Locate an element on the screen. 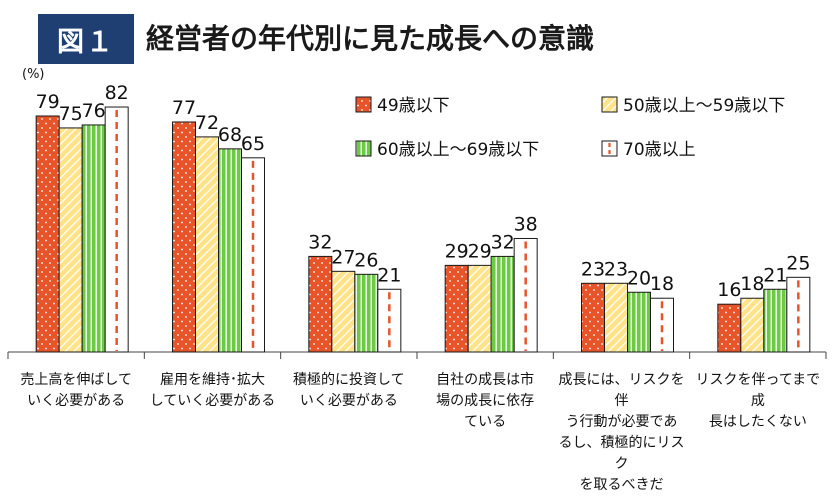 The height and width of the screenshot is (496, 836). bar-s1-c2 is located at coordinates (184, 237).